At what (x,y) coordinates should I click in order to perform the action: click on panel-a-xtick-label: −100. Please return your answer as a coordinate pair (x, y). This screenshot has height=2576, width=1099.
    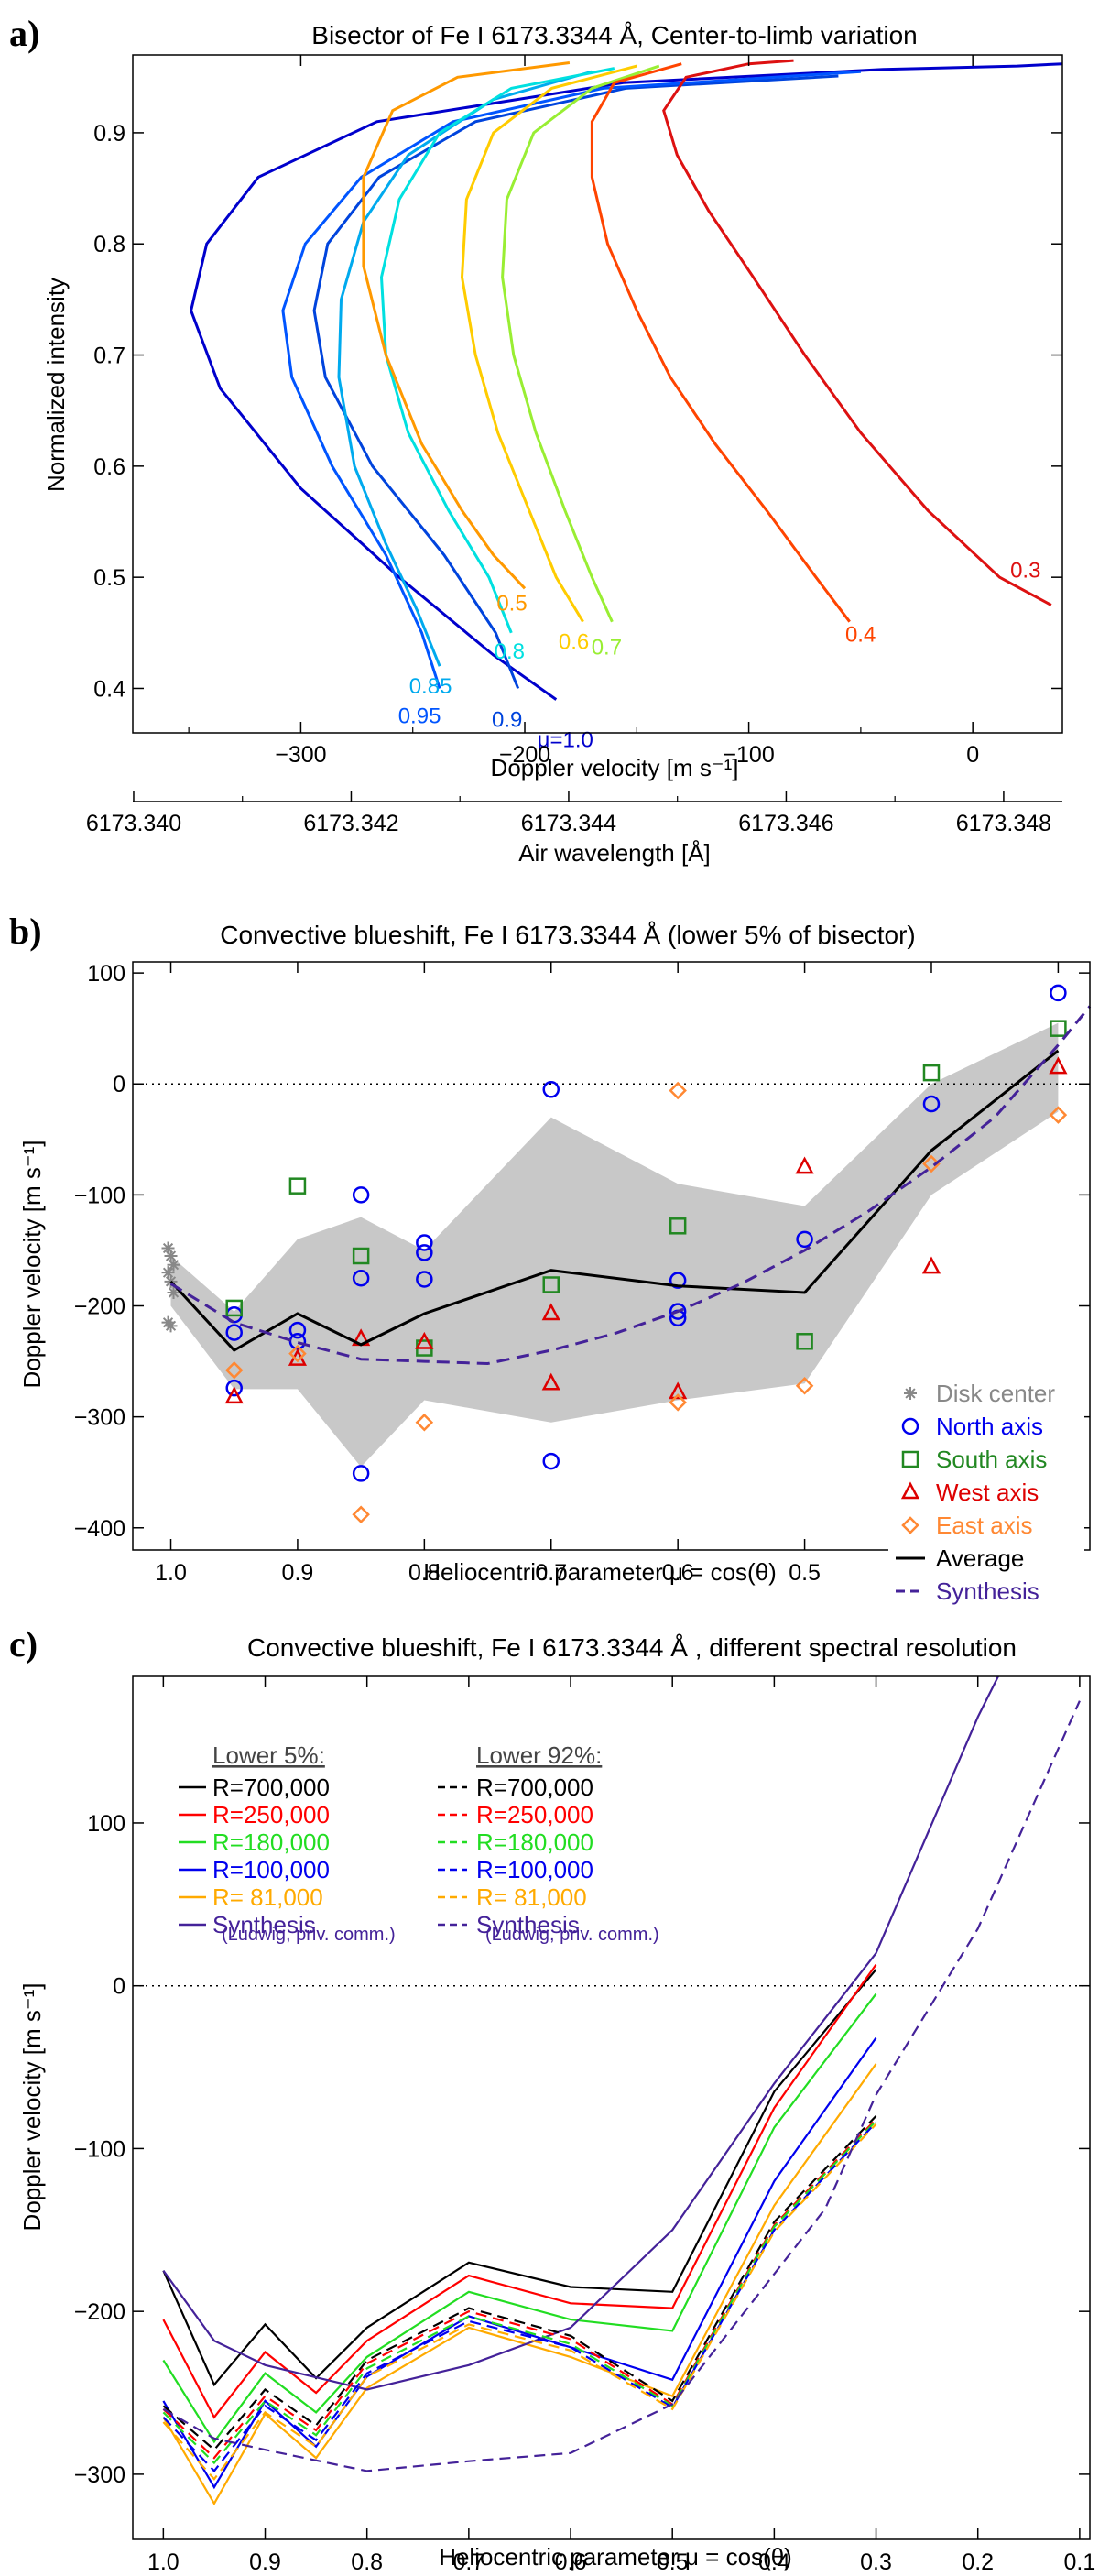
    Looking at the image, I should click on (748, 755).